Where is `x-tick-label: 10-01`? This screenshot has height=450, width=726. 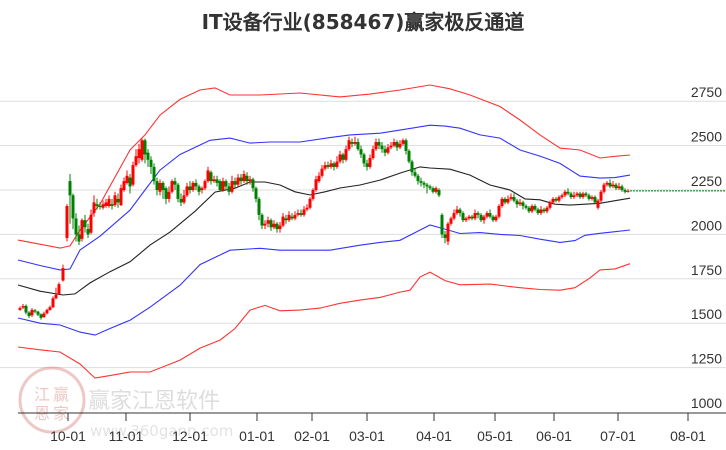 x-tick-label: 10-01 is located at coordinates (68, 436).